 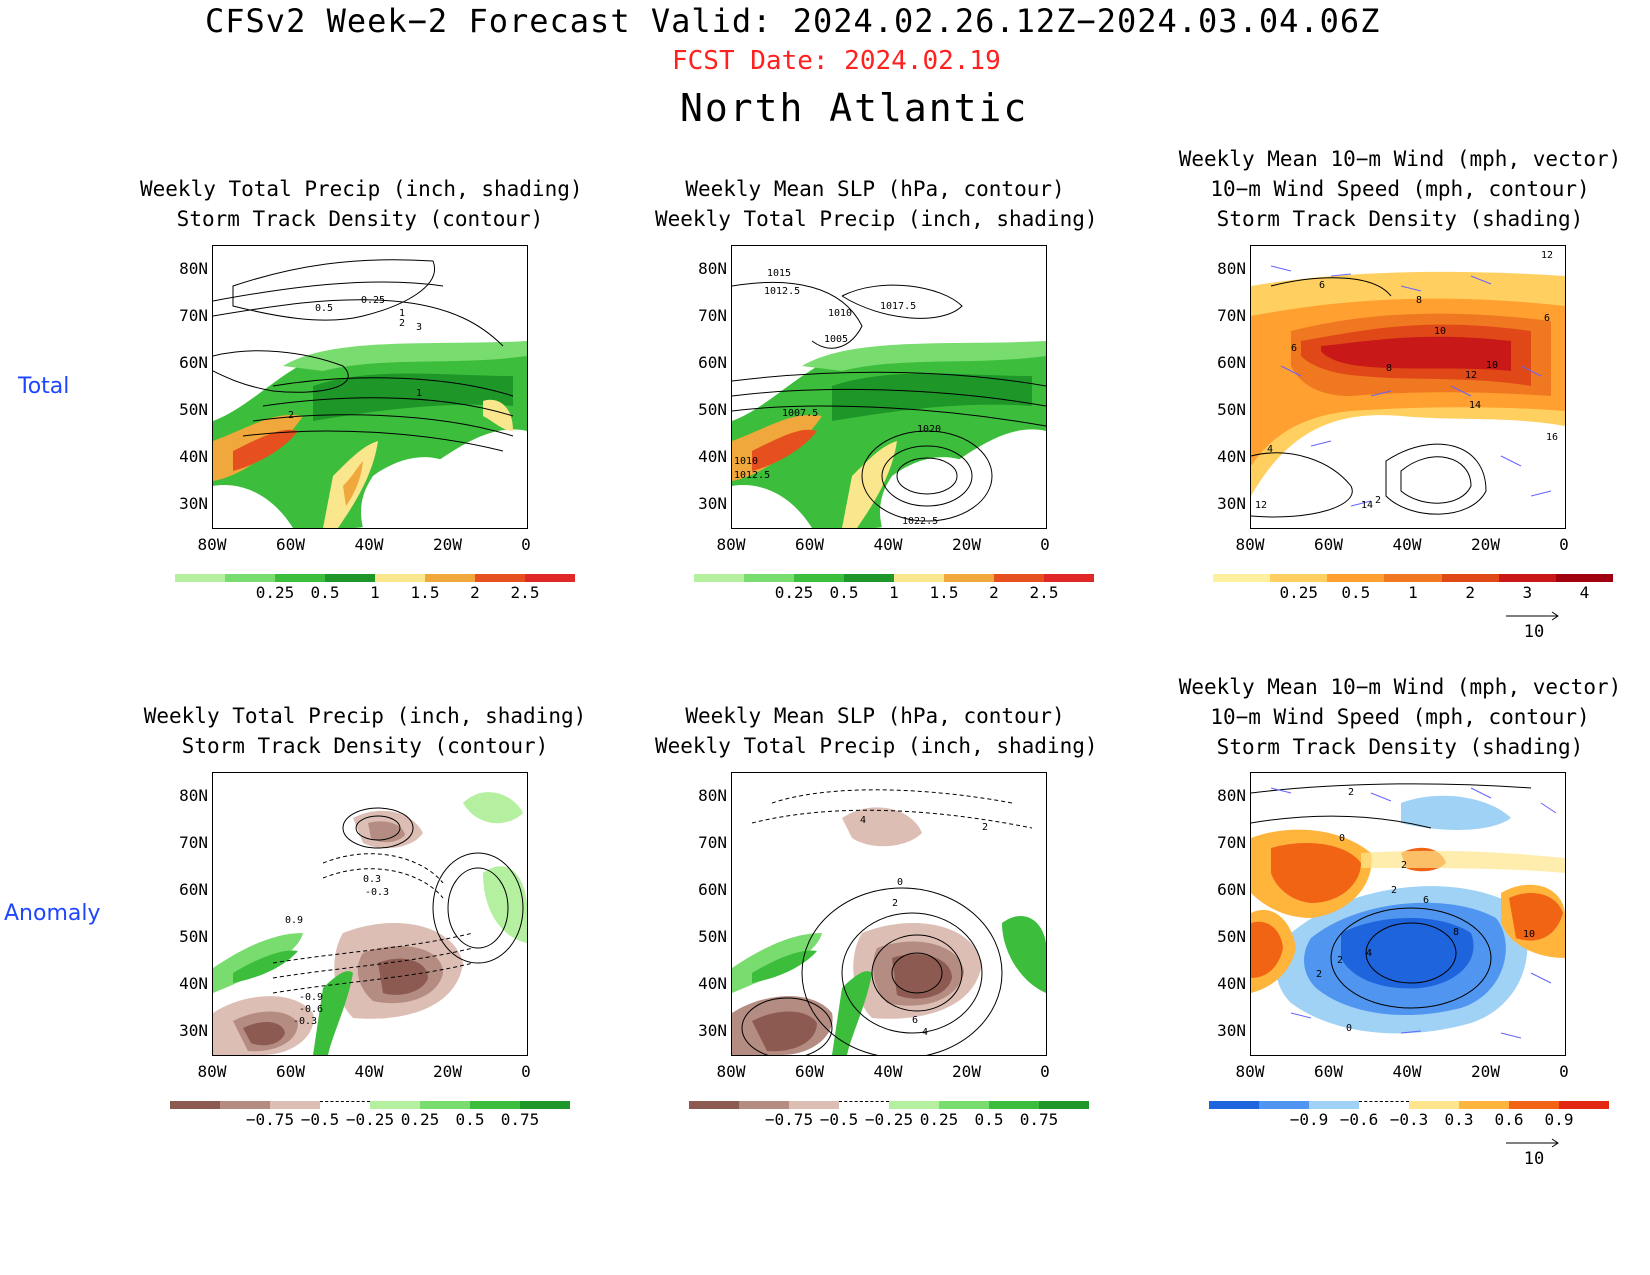 I want to click on colorbar-label: −0.25, so click(x=370, y=1119).